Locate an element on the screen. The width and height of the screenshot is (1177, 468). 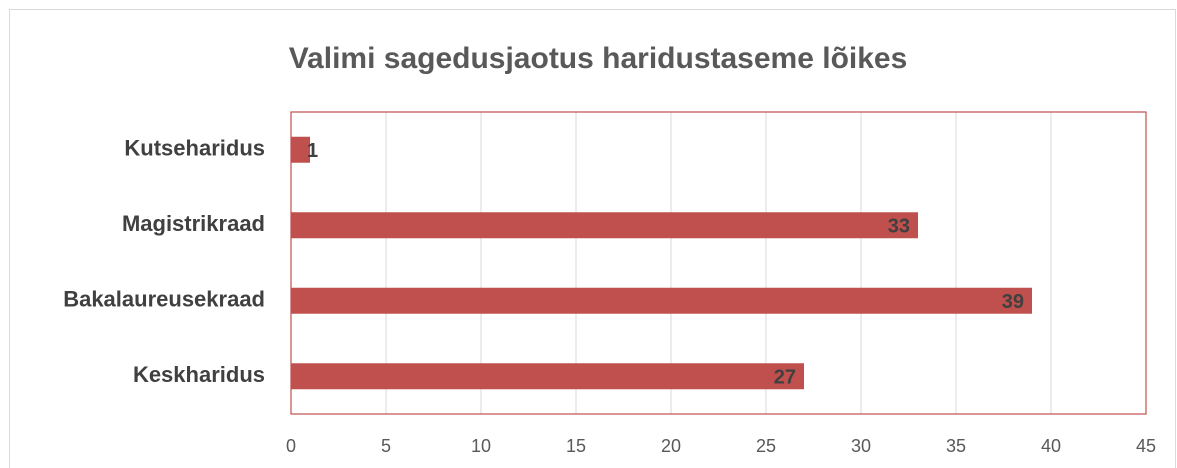
x-tick-label: 5 is located at coordinates (386, 446).